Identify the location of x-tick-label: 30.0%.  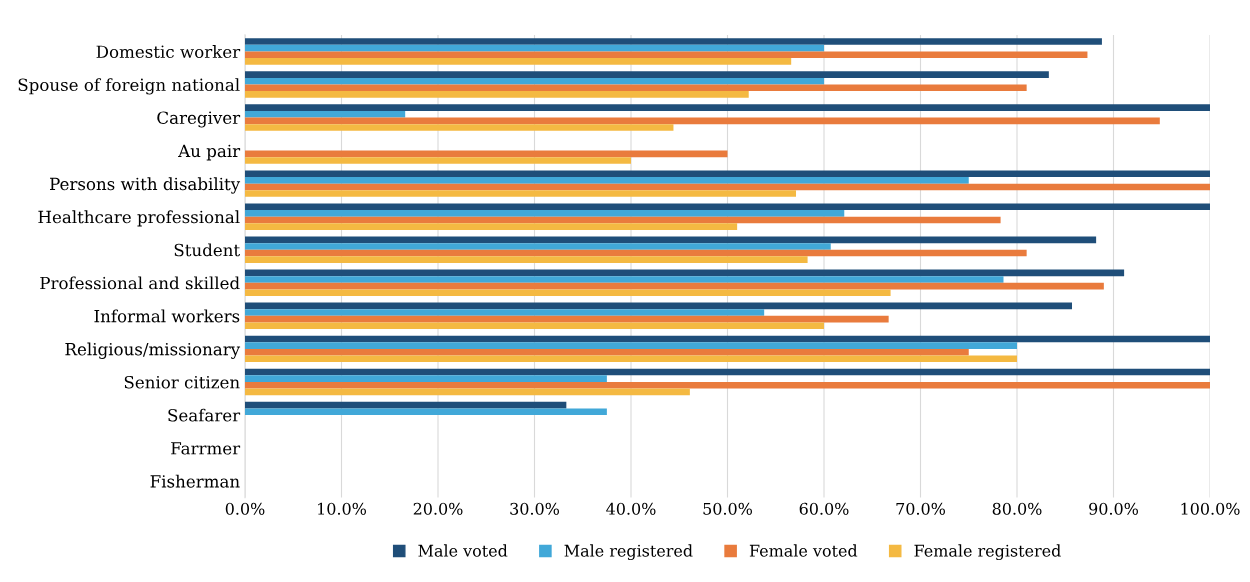
(534, 508).